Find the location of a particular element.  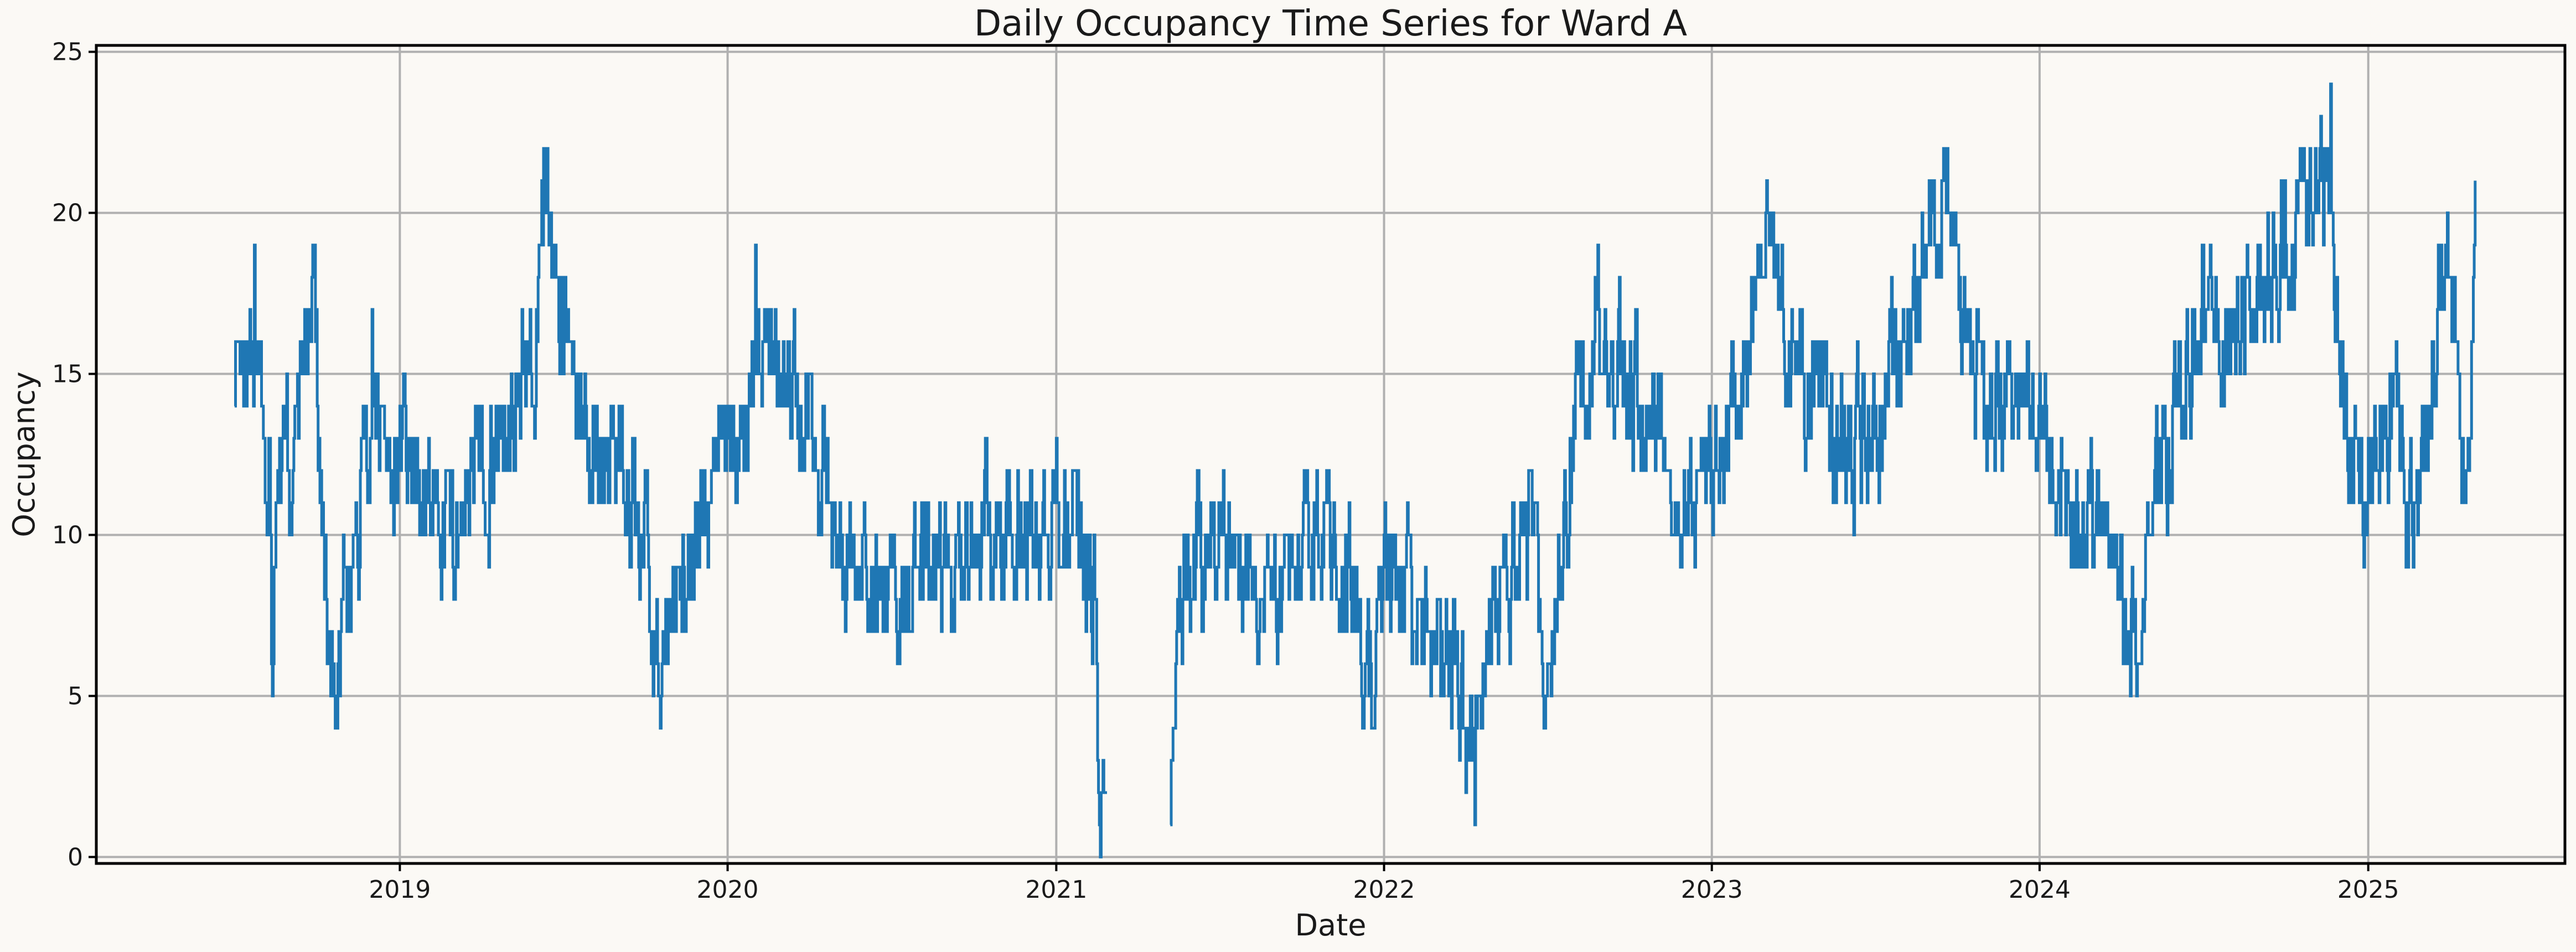

x-tick-label-2021: 2021 is located at coordinates (1056, 890).